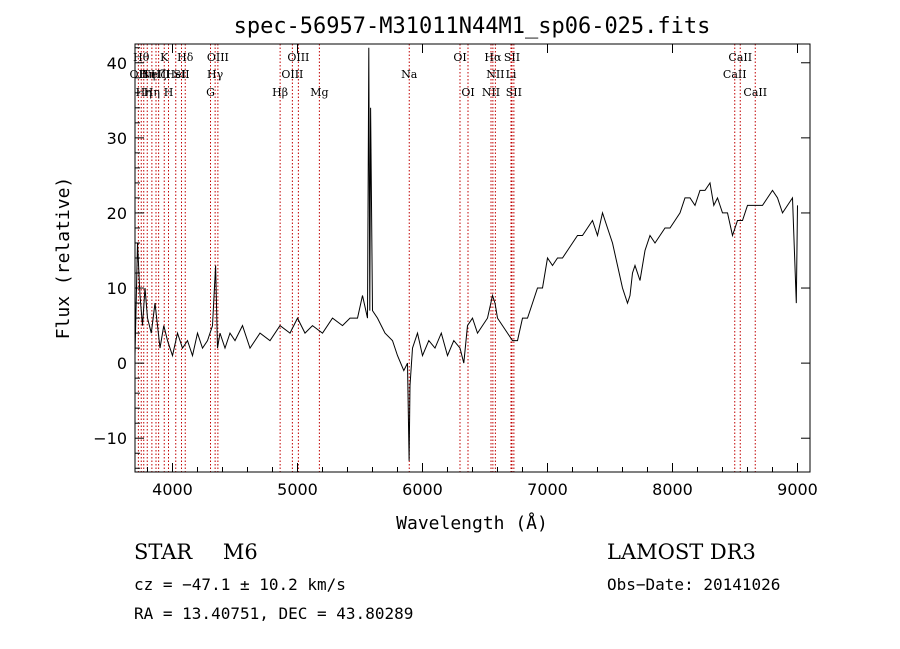 The image size is (900, 649). What do you see at coordinates (63, 258) in the screenshot?
I see `y-axis-label: Flux (relative)` at bounding box center [63, 258].